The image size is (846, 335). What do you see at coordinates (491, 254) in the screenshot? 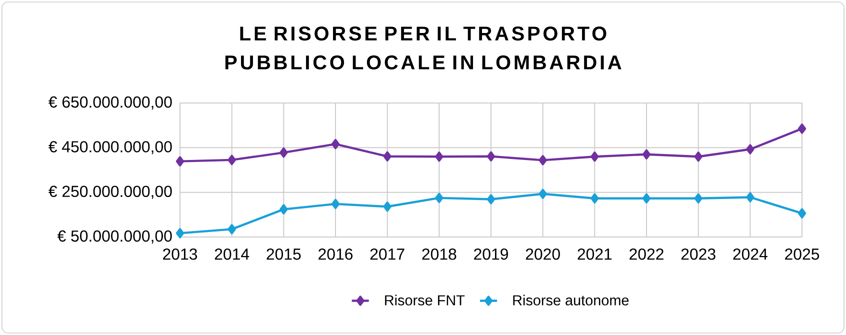
I see `x-tick-label: 2019` at bounding box center [491, 254].